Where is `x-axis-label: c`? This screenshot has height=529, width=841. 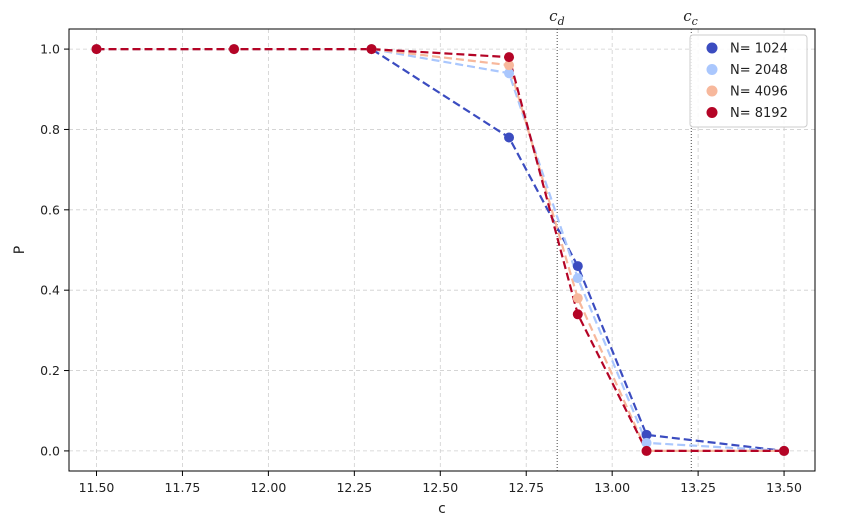
x-axis-label: c is located at coordinates (442, 509).